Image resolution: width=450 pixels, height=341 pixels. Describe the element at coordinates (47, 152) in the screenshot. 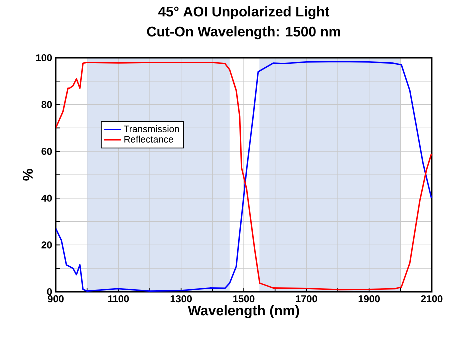

I see `y-tick-label: 60` at that location.